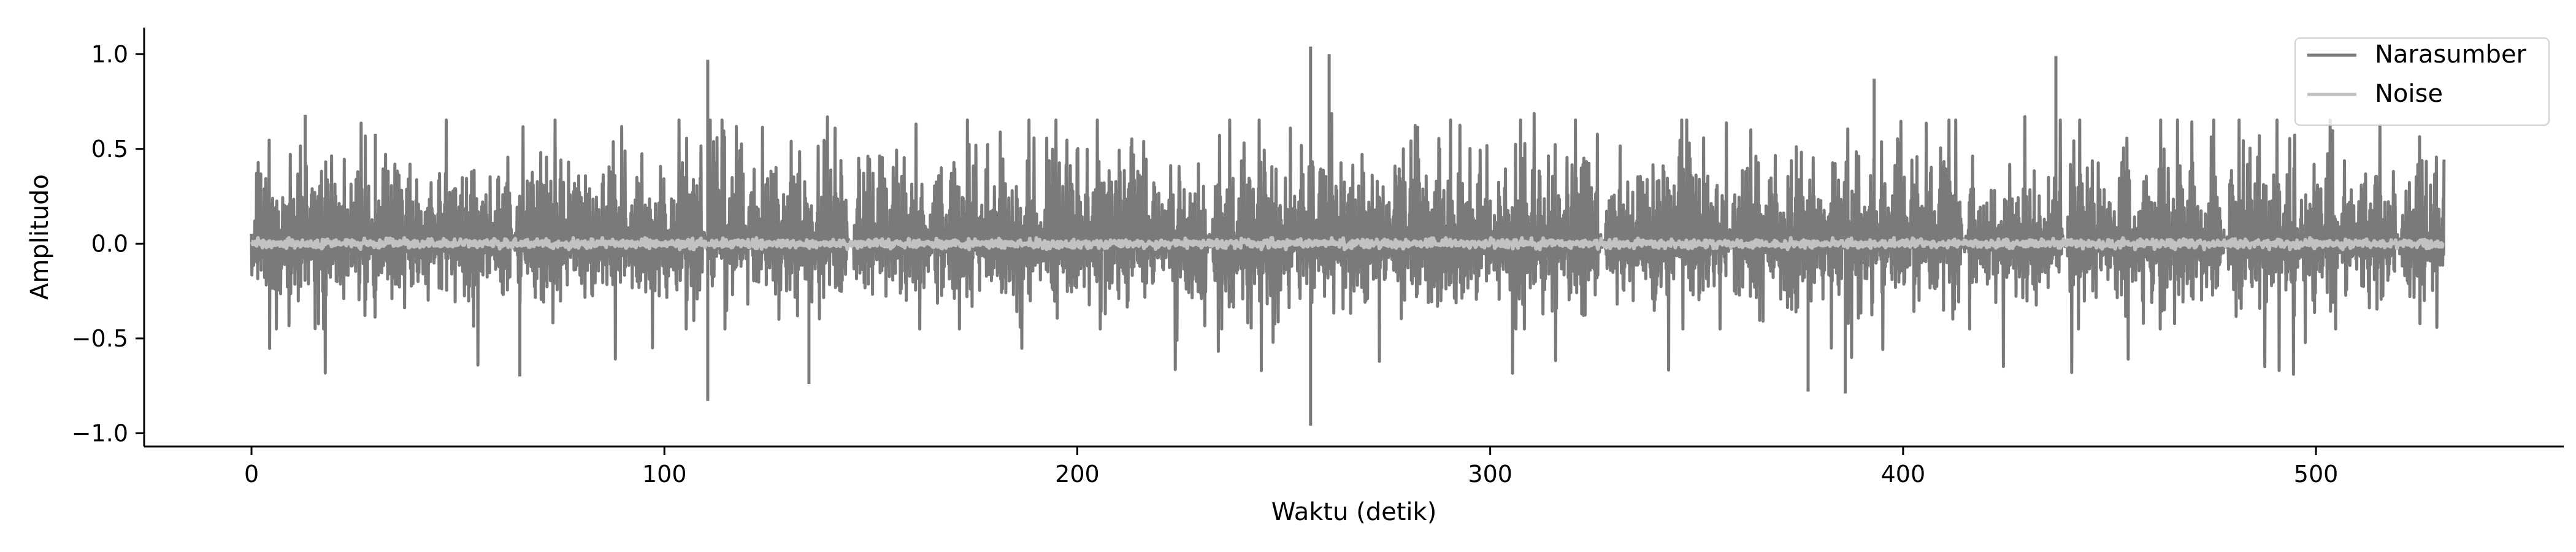 This screenshot has width=2576, height=552. I want to click on legend: Narasumber Noise, so click(2422, 81).